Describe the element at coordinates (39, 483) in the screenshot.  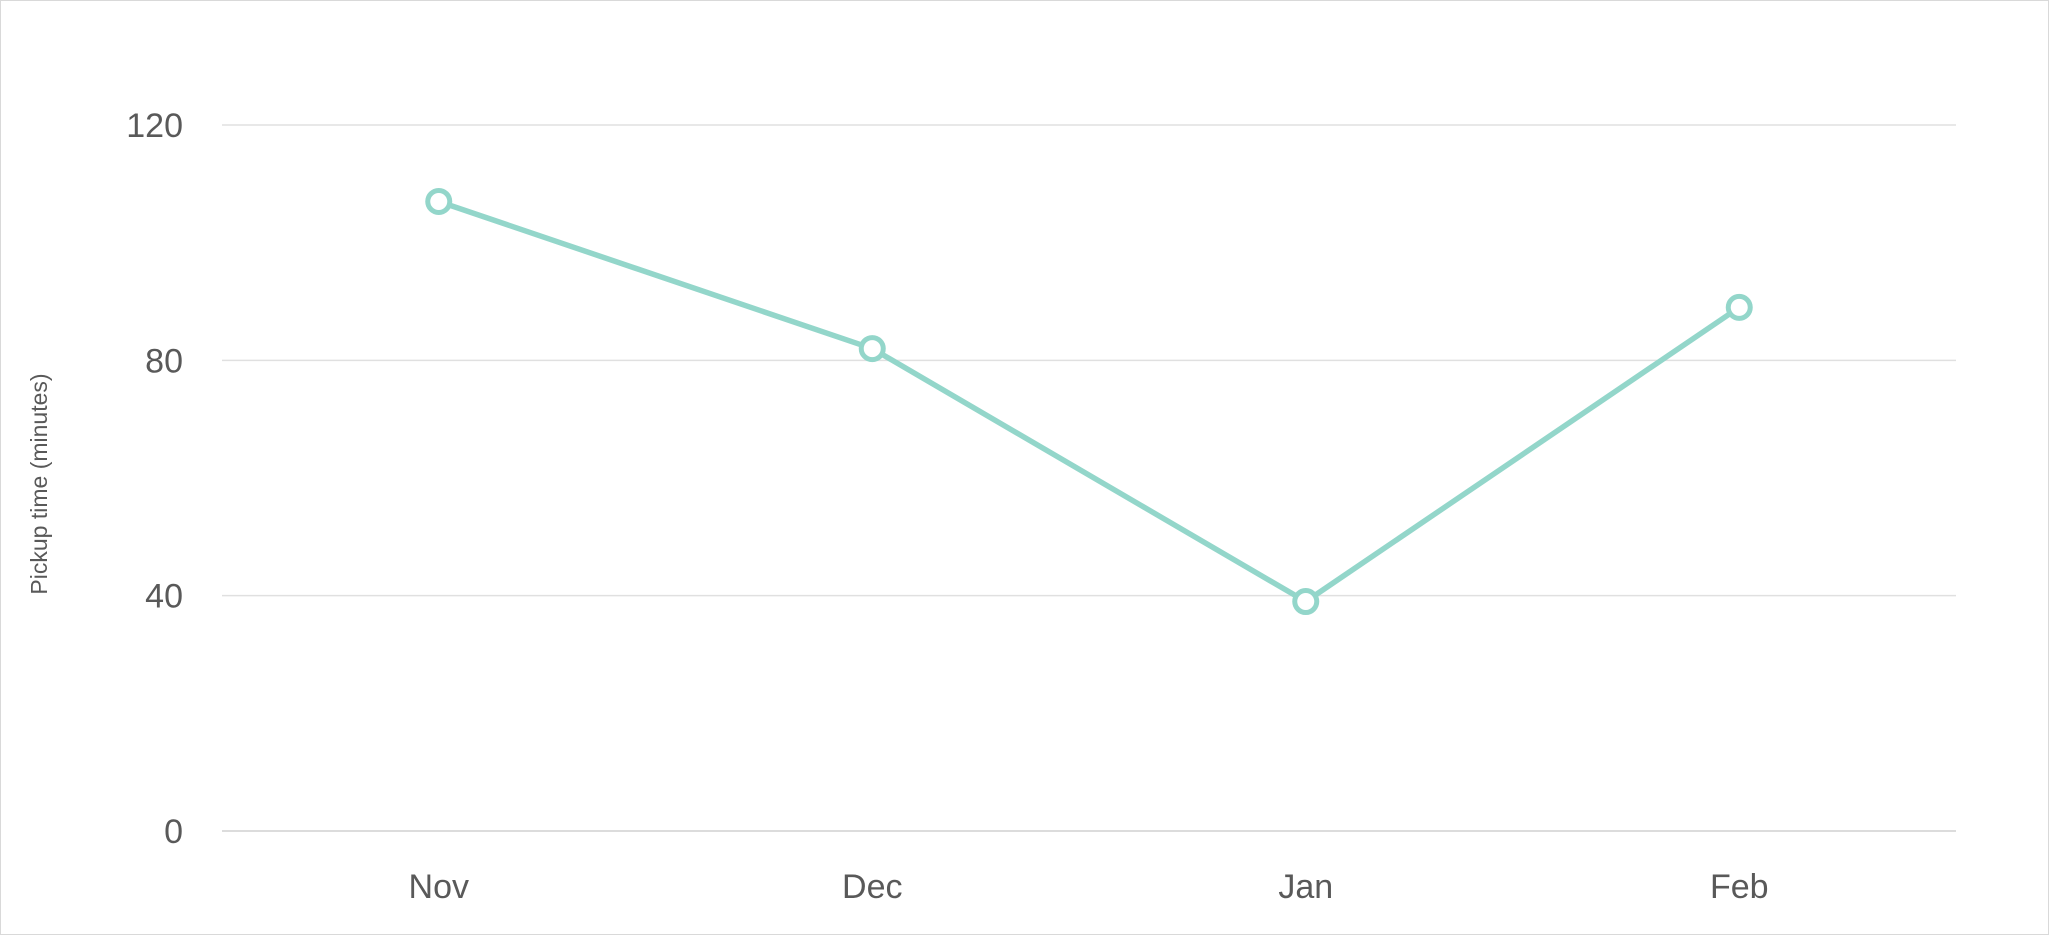
I see `y-axis-title: Pickup time (minutes)` at that location.